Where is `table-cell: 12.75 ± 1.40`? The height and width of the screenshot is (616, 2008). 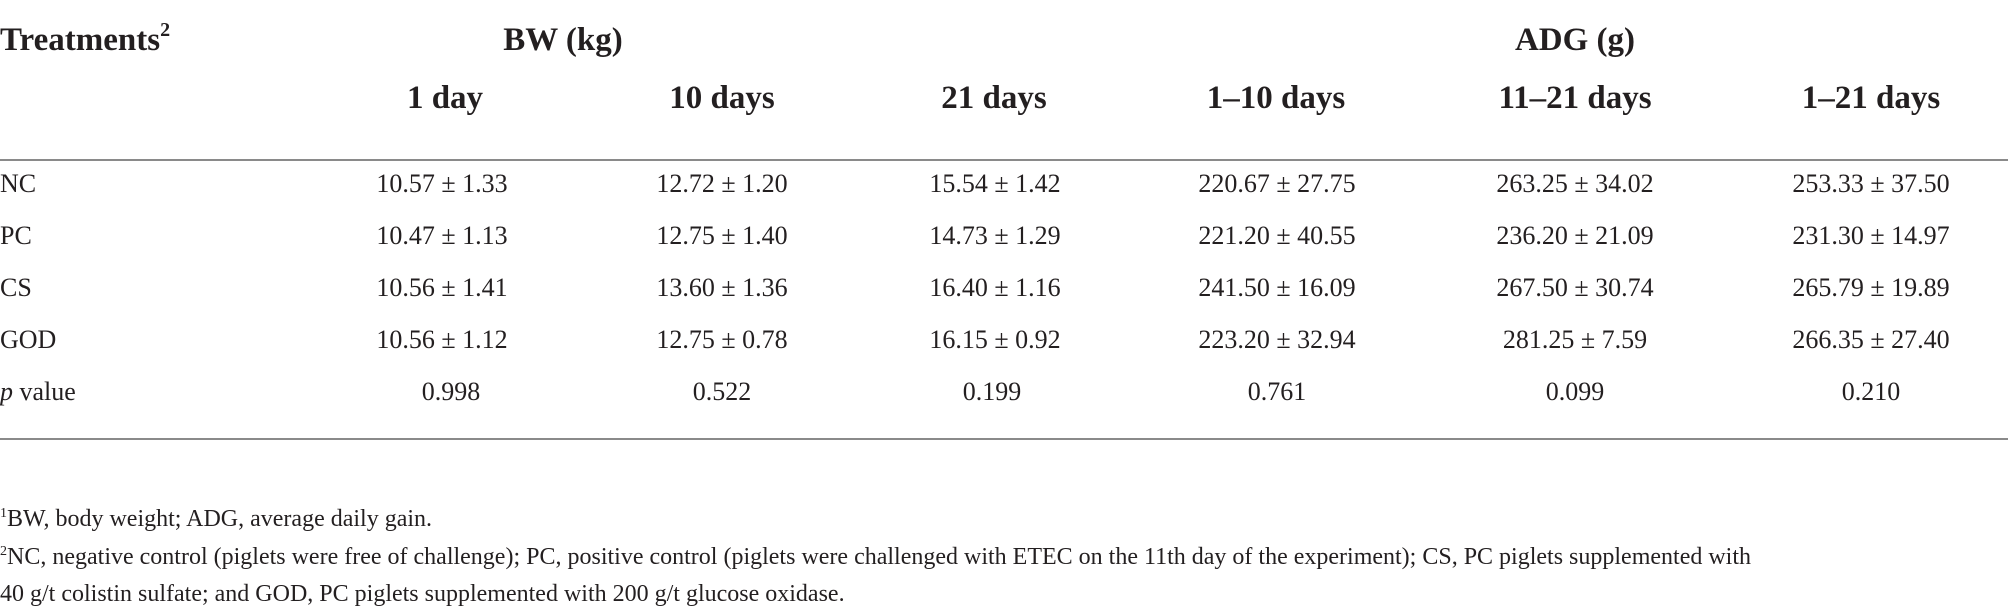 table-cell: 12.75 ± 1.40 is located at coordinates (722, 235).